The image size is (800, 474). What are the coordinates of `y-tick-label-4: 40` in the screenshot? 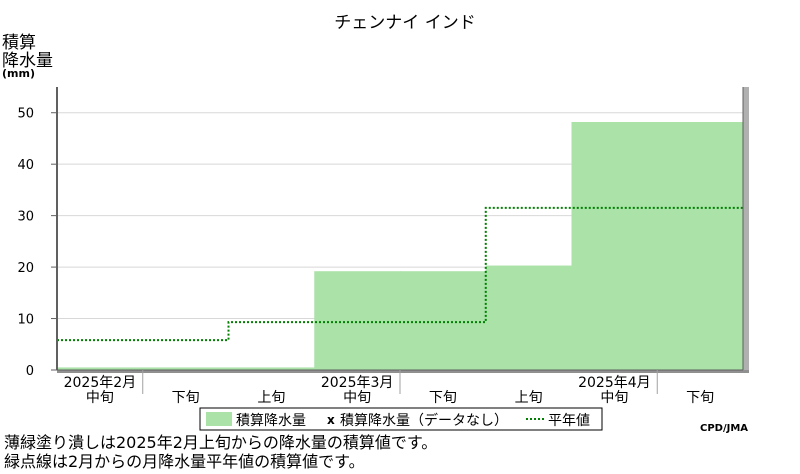 It's located at (25, 165).